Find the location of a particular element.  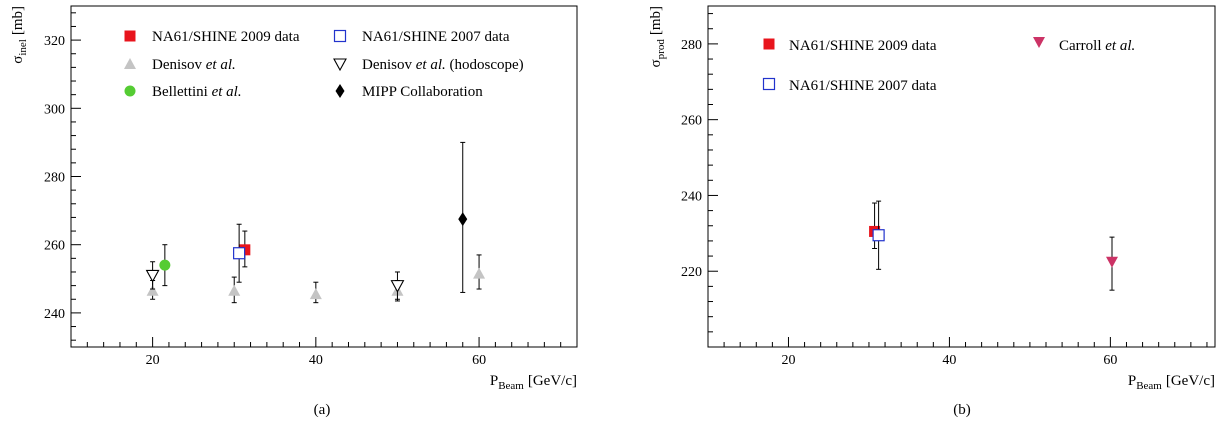

legend-entry: Bellettini et al. is located at coordinates (197, 92).